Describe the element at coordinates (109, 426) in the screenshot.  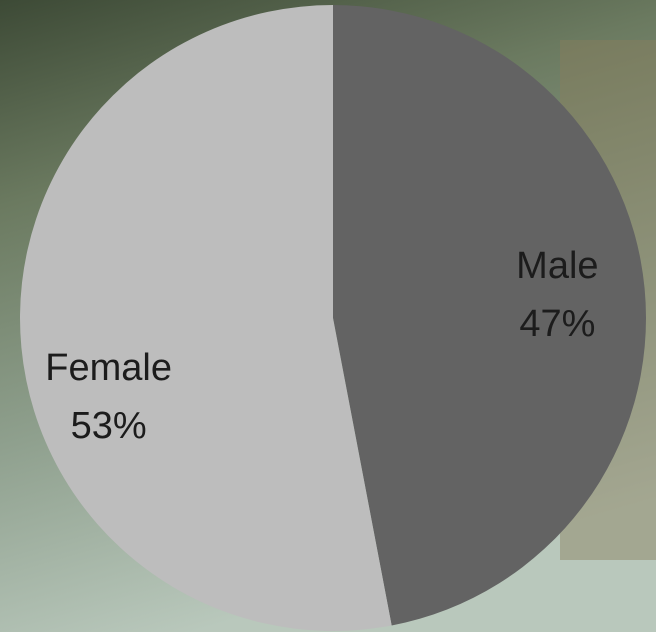
I see `slice-value-label: 53%` at that location.